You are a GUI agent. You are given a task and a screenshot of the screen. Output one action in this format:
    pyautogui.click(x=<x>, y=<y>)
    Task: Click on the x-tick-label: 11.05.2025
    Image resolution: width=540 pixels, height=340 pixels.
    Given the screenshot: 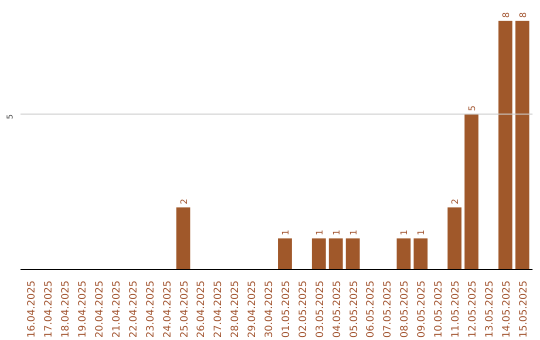 What is the action you would take?
    pyautogui.click(x=456, y=309)
    